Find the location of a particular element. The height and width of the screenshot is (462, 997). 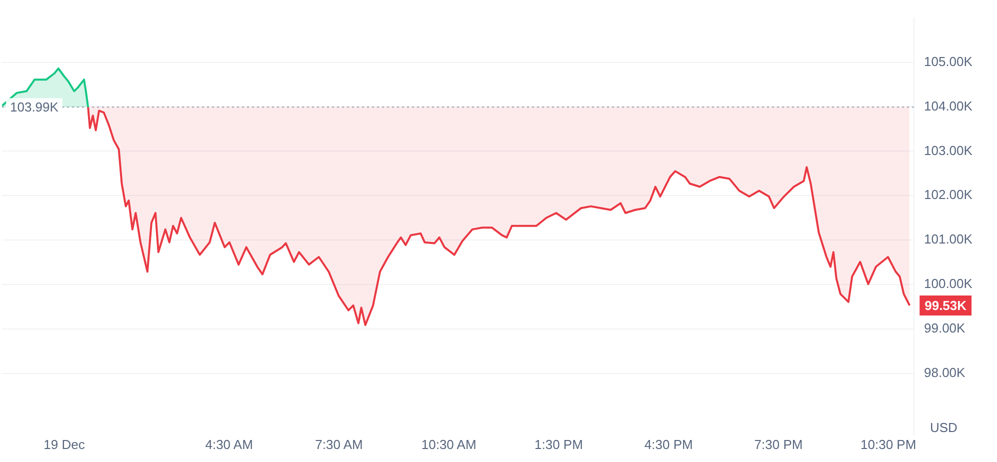

y-tick-label: 102.00K is located at coordinates (948, 194).